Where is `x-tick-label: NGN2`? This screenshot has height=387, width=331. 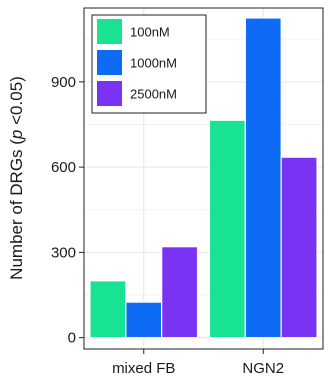 x-tick-label: NGN2 is located at coordinates (263, 368).